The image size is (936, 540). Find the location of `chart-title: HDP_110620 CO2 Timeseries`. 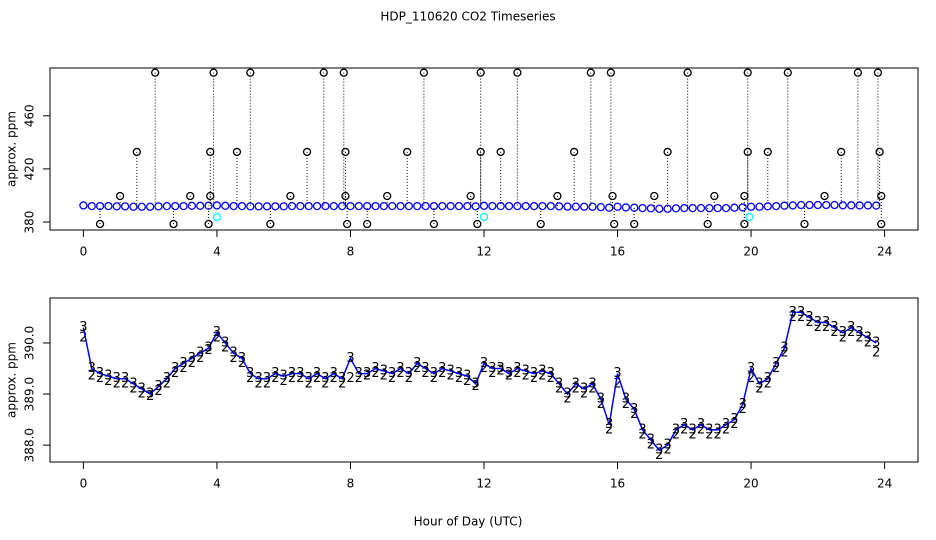

chart-title: HDP_110620 CO2 Timeseries is located at coordinates (467, 17).